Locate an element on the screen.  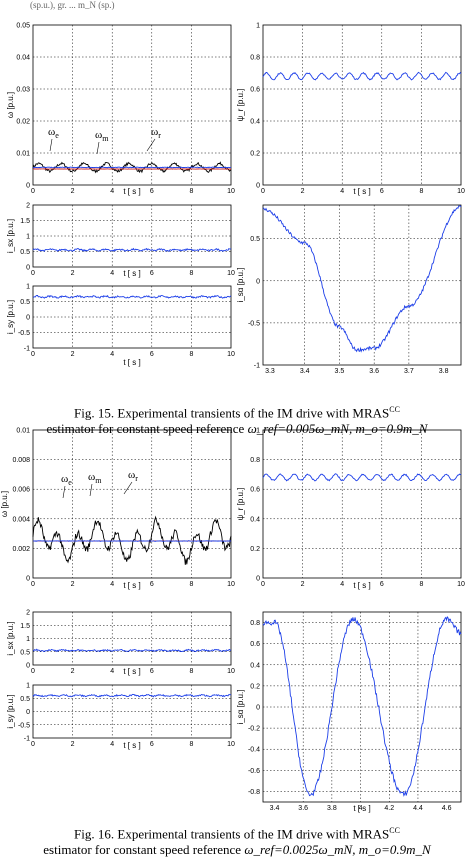
y-tick-label: 0.04 is located at coordinates (23, 58).